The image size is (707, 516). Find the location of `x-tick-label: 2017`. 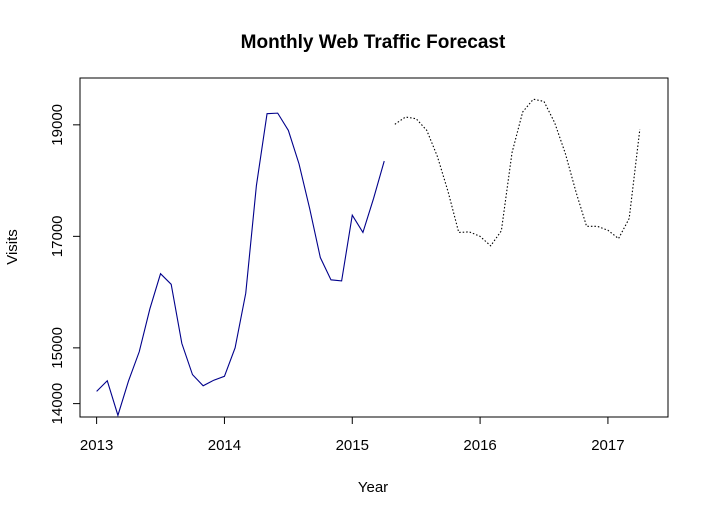

x-tick-label: 2017 is located at coordinates (607, 445).